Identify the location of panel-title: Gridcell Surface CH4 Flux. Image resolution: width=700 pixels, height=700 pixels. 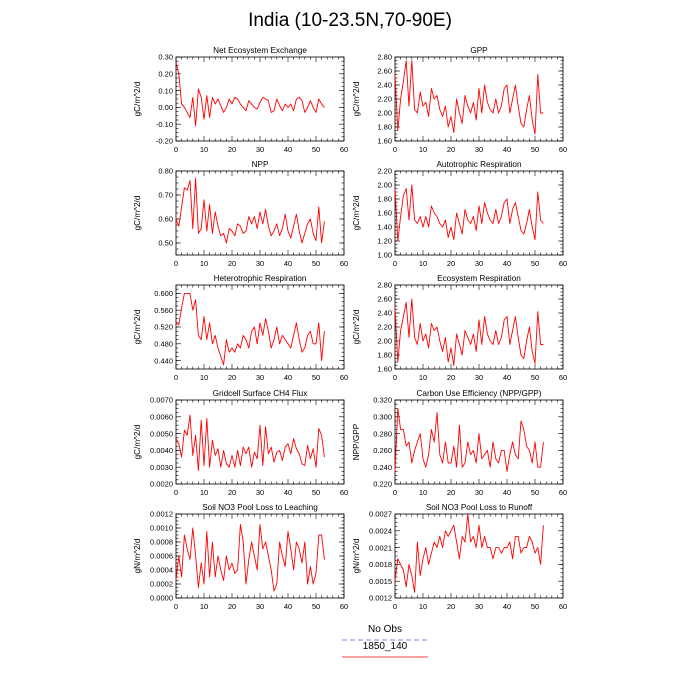
(260, 393).